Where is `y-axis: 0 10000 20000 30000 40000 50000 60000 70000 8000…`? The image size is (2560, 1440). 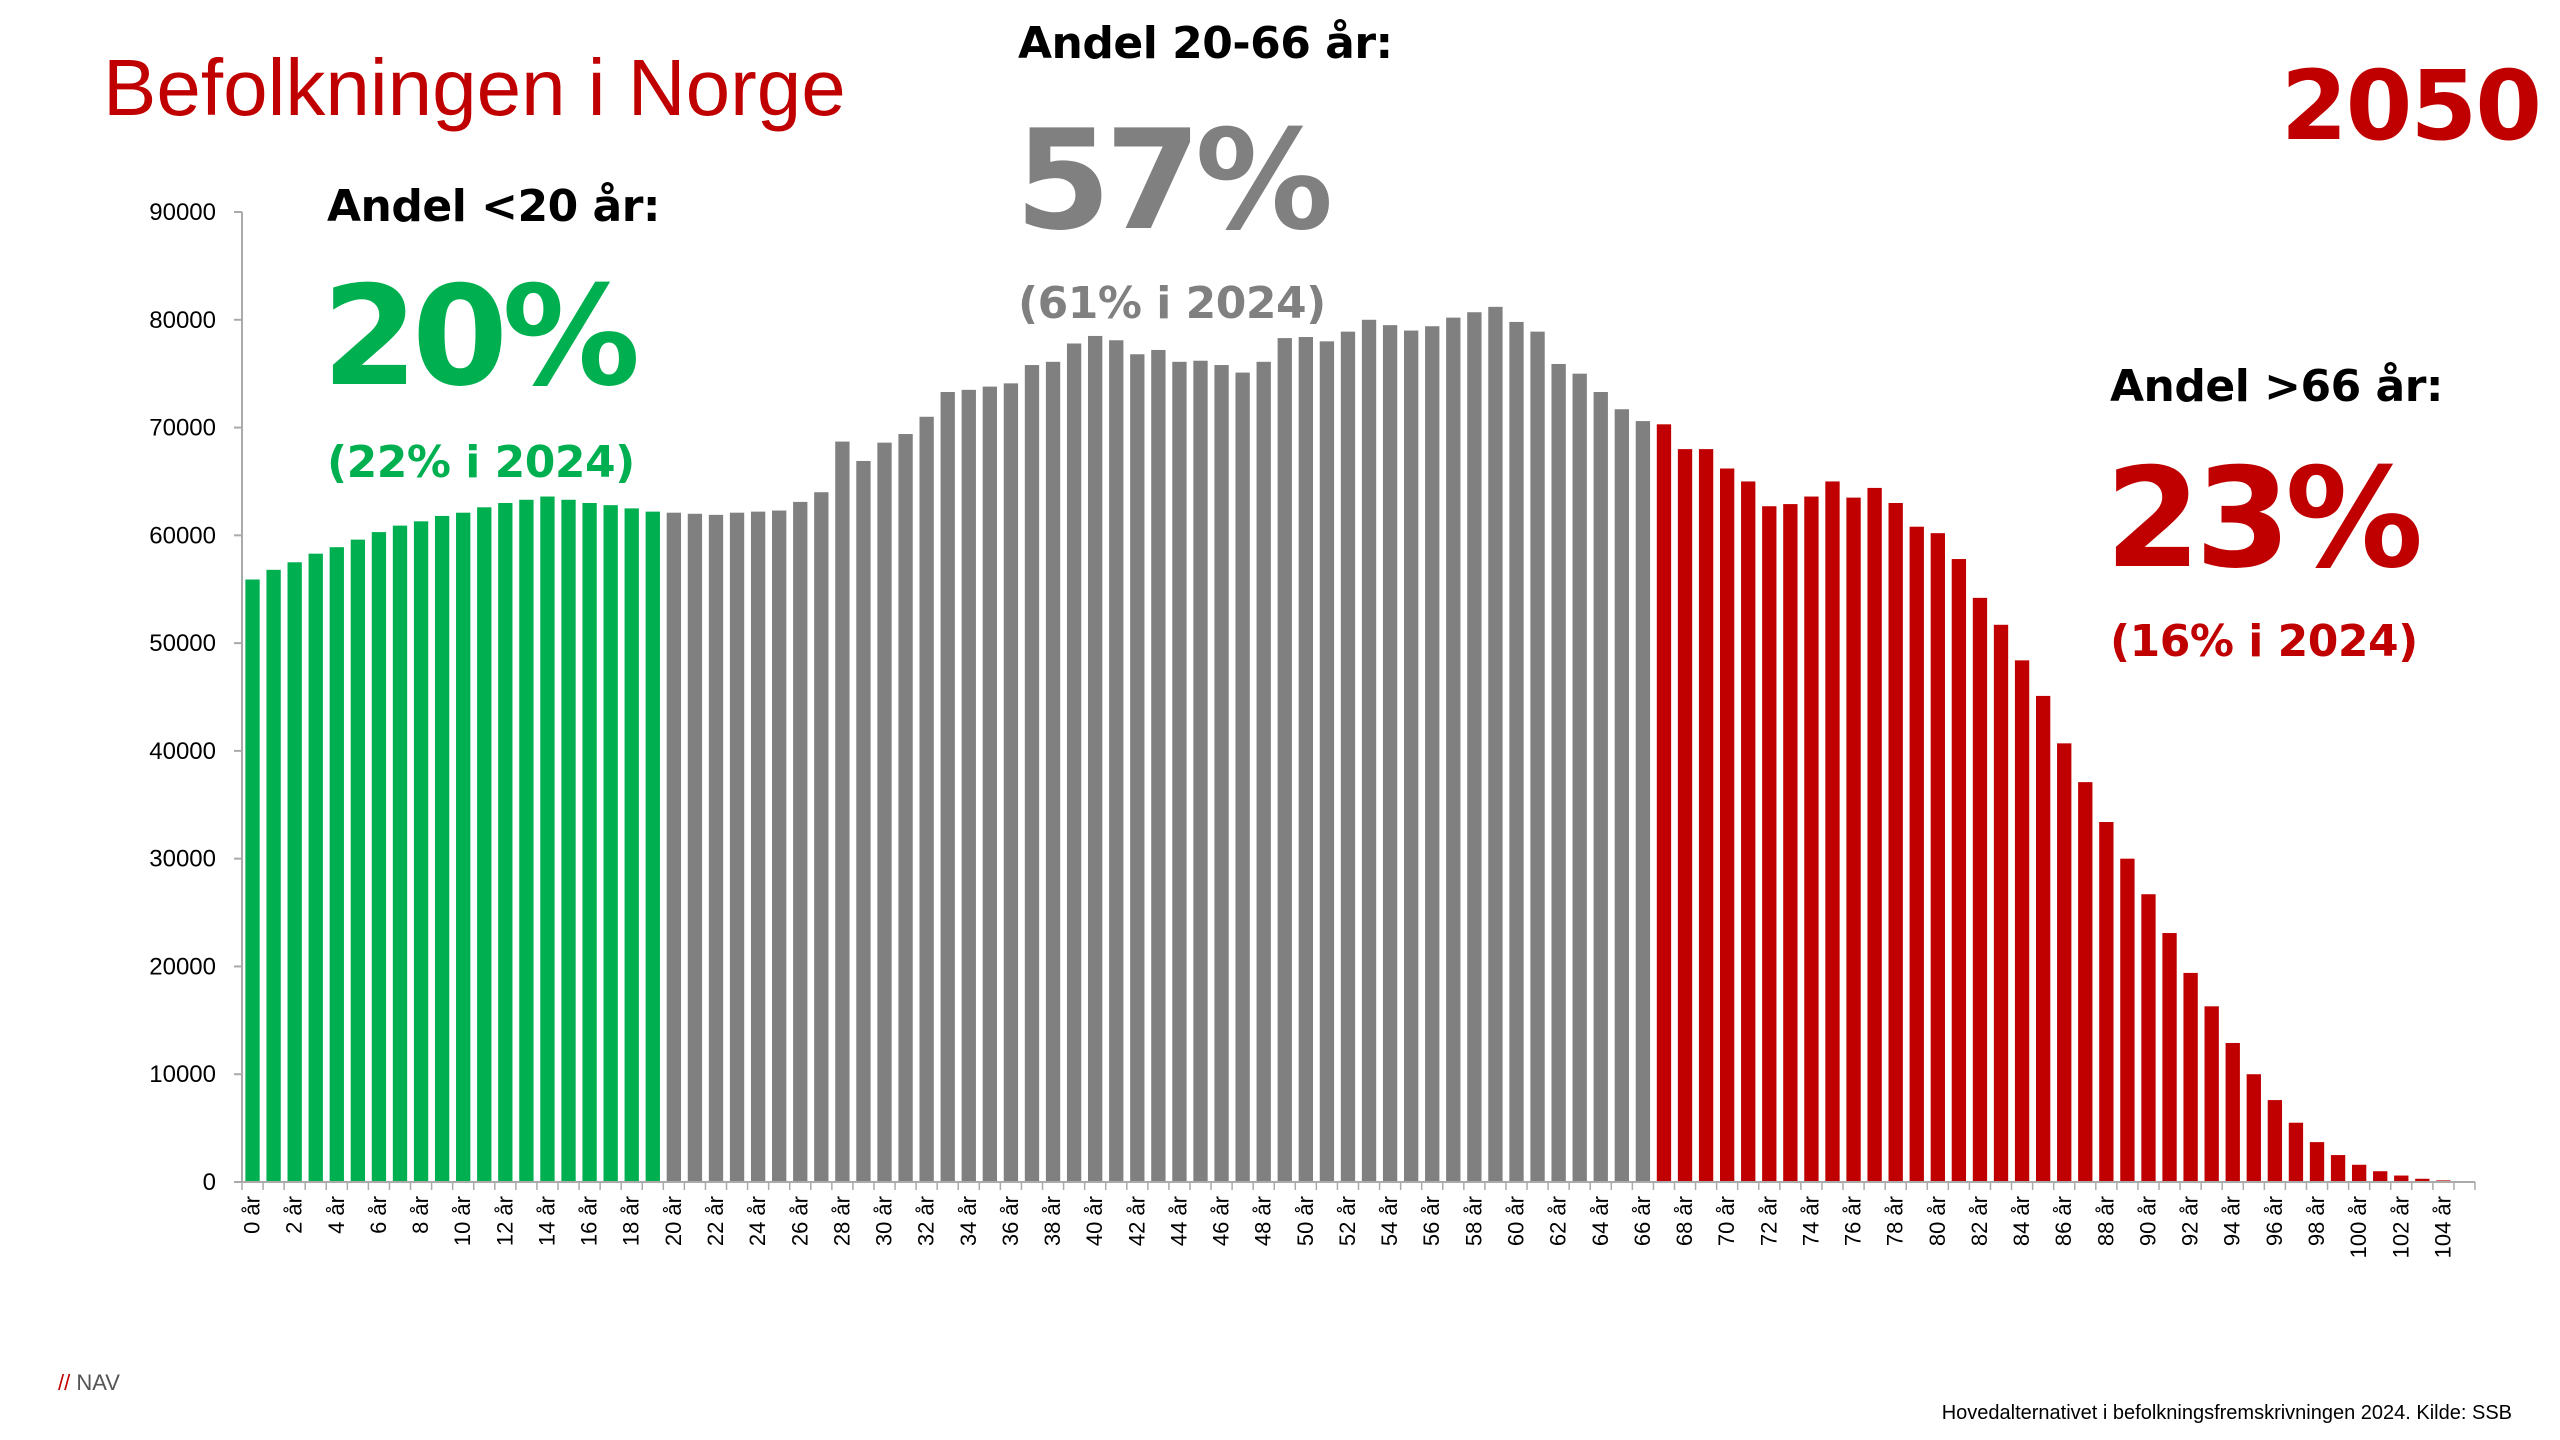
y-axis: 0 10000 20000 30000 40000 50000 60000 70000 8000… is located at coordinates (196, 697).